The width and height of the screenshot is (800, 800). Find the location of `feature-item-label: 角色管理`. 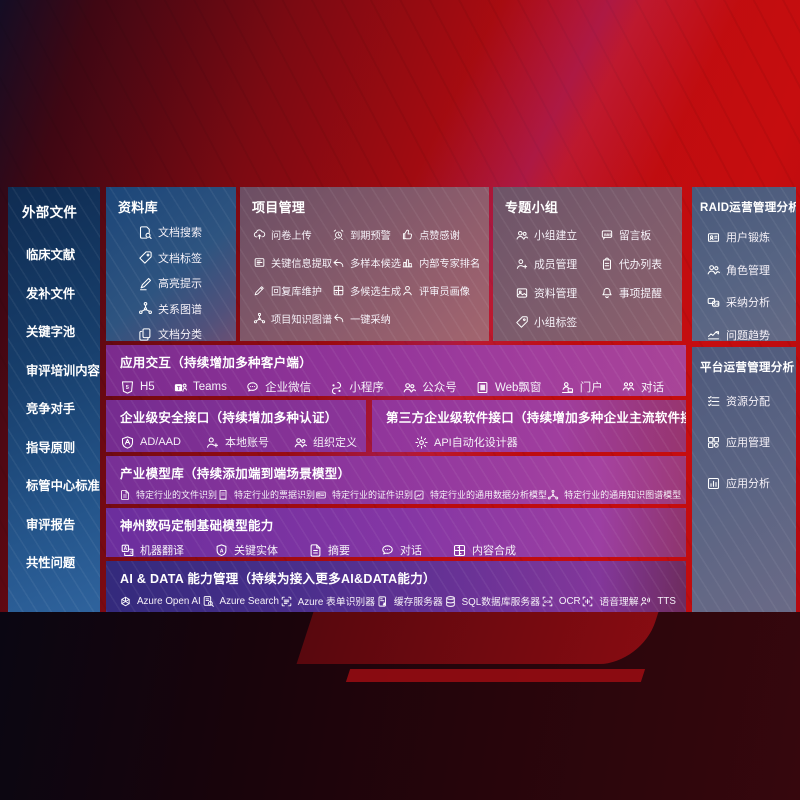

feature-item-label: 角色管理 is located at coordinates (748, 270).